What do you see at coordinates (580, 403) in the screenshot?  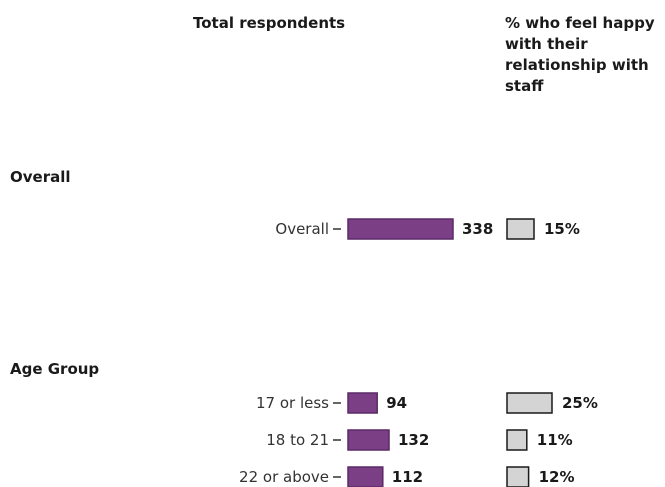 I see `pct-value-label: 25%` at bounding box center [580, 403].